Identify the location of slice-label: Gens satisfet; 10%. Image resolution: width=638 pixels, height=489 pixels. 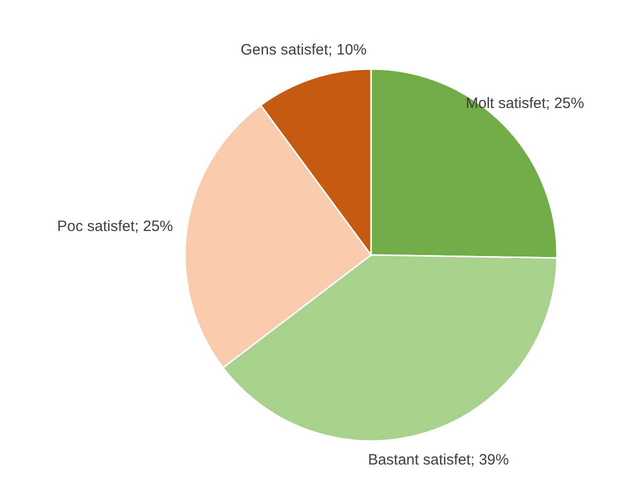
(303, 49).